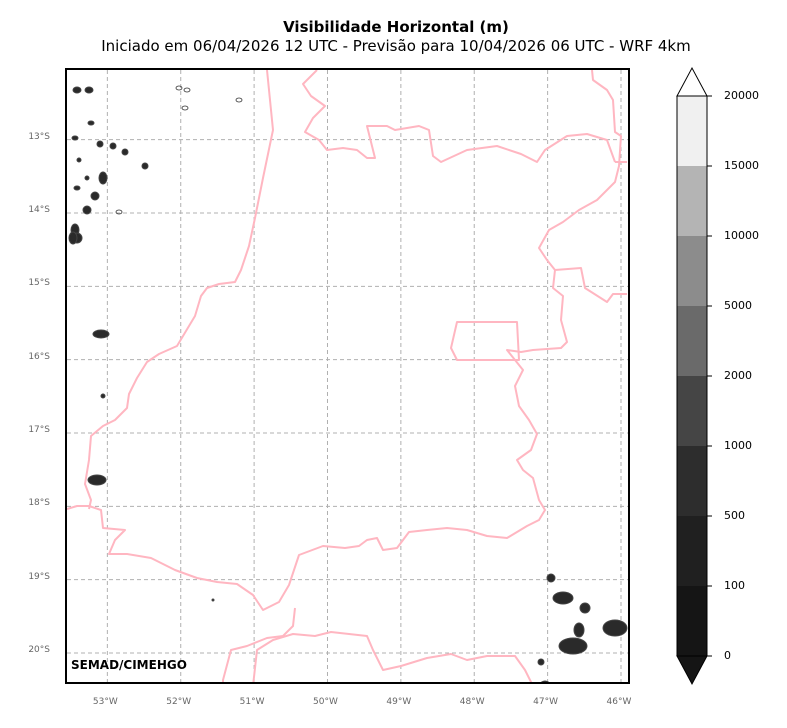 Image resolution: width=787 pixels, height=728 pixels. What do you see at coordinates (39, 576) in the screenshot?
I see `lat-tick-label: 19°S` at bounding box center [39, 576].